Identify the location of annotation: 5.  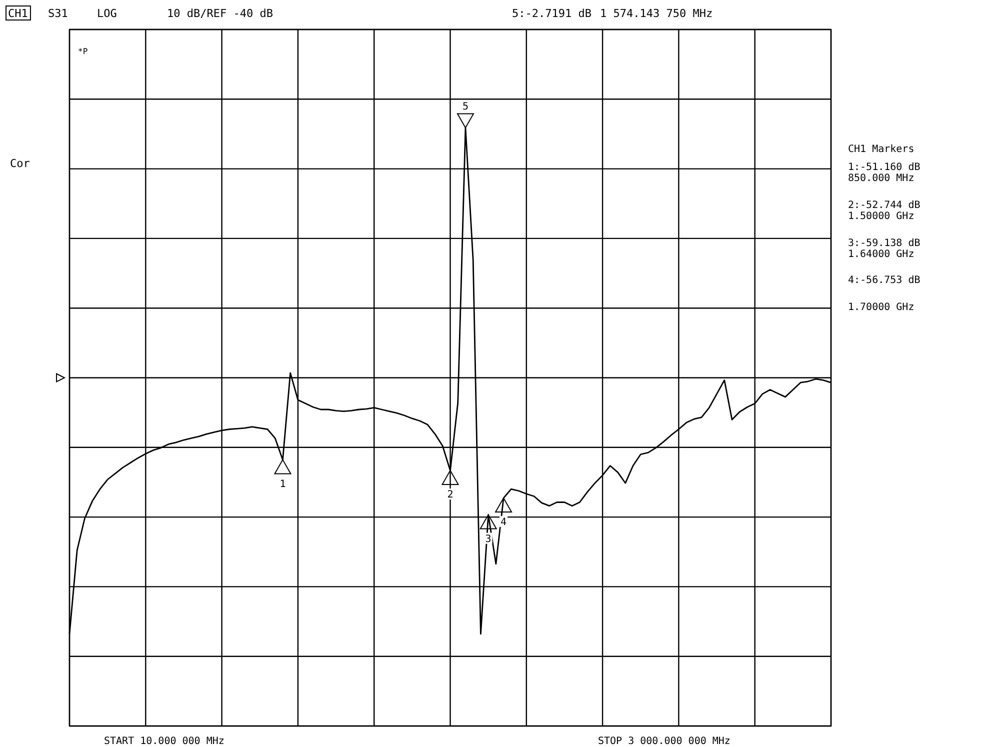
(465, 107).